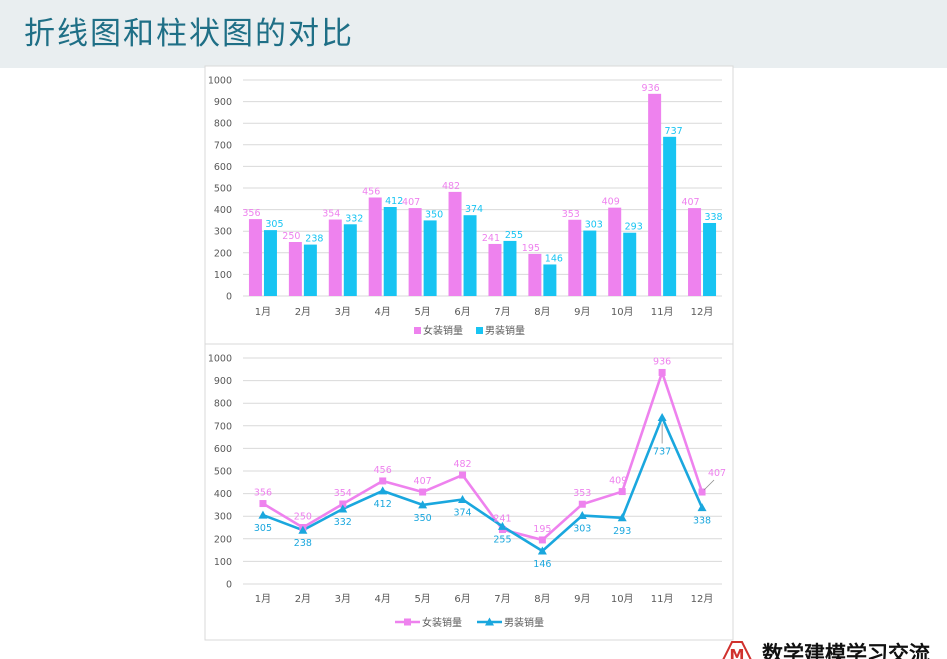 This screenshot has height=659, width=947. I want to click on y-tick-label: 900, so click(223, 381).